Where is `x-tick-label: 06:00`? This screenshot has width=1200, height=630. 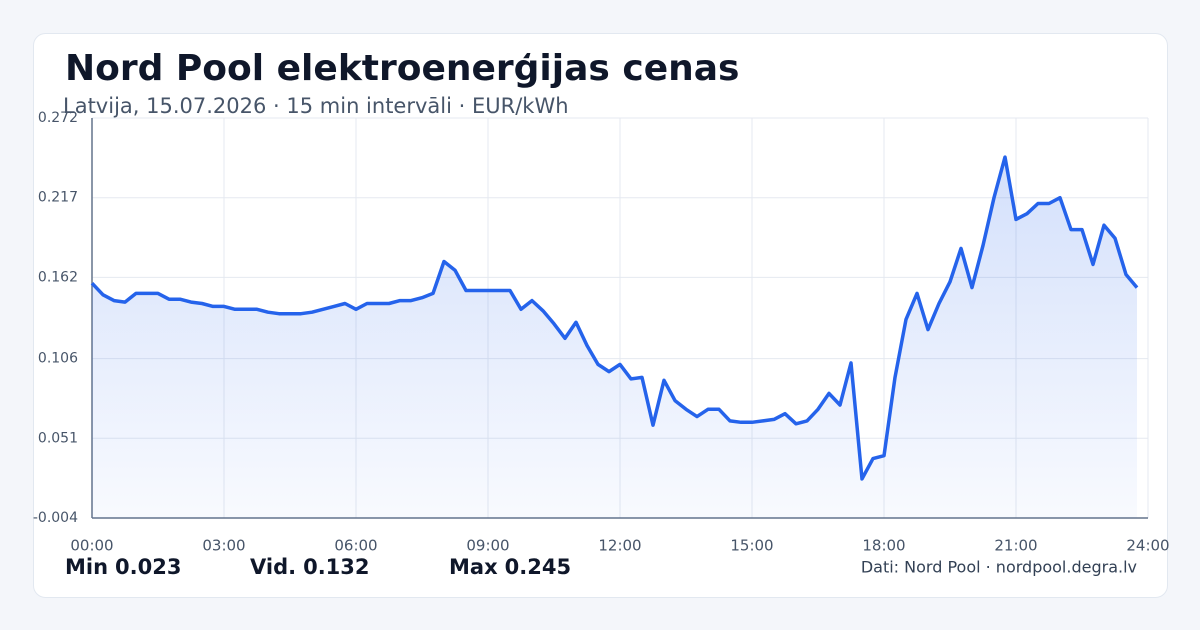
x-tick-label: 06:00 is located at coordinates (355, 546).